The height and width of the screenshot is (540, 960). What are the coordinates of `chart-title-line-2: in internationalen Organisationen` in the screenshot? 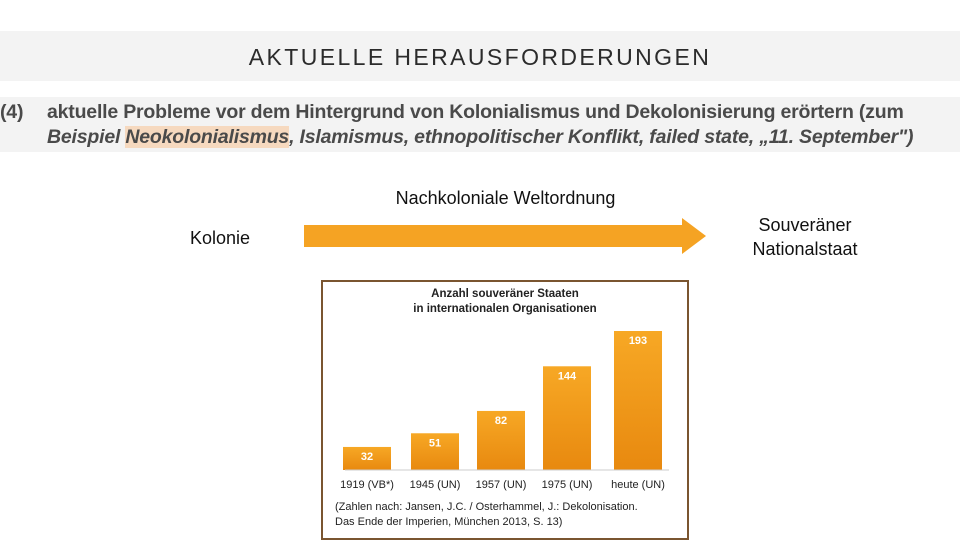 It's located at (505, 309).